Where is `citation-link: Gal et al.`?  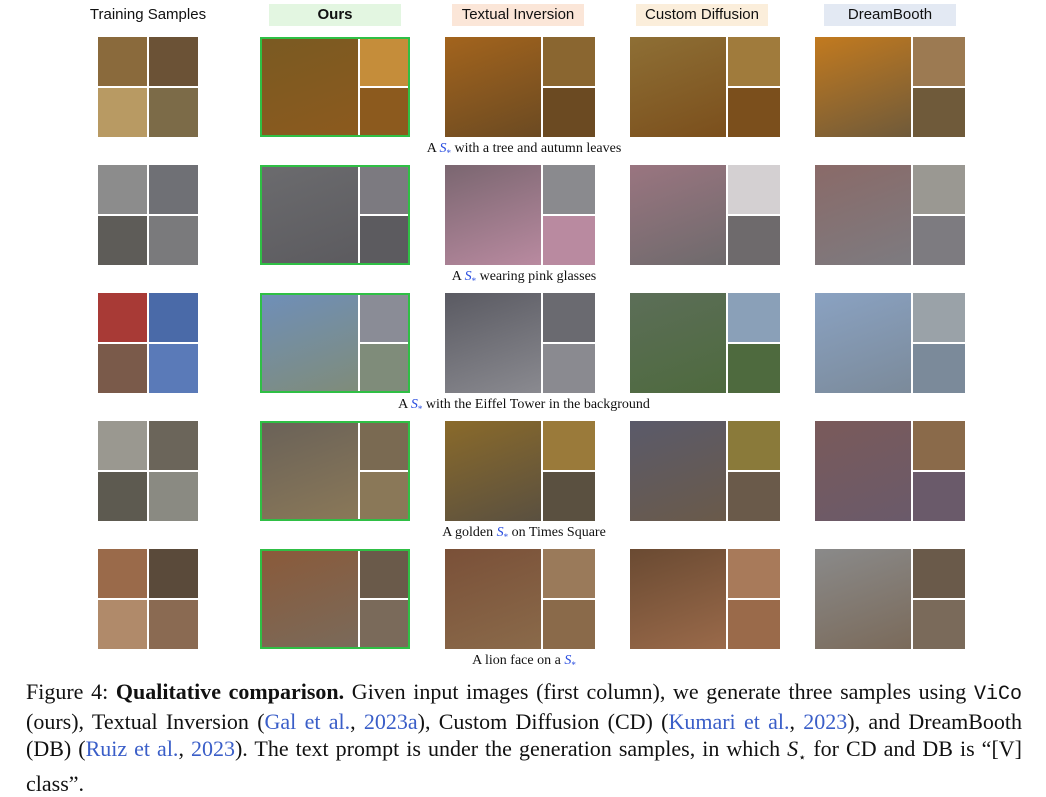 citation-link: Gal et al. is located at coordinates (307, 721).